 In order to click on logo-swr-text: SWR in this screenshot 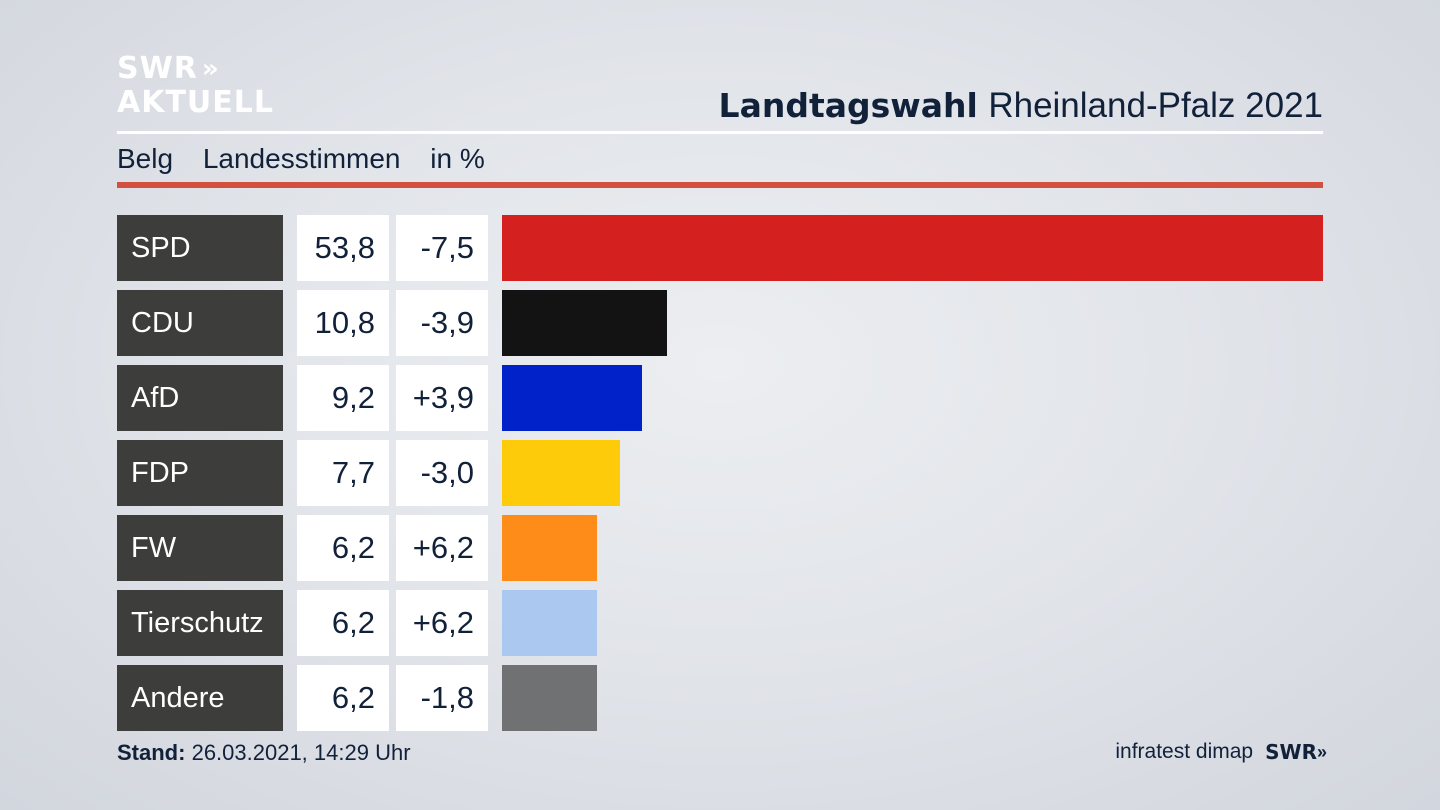, I will do `click(157, 68)`.